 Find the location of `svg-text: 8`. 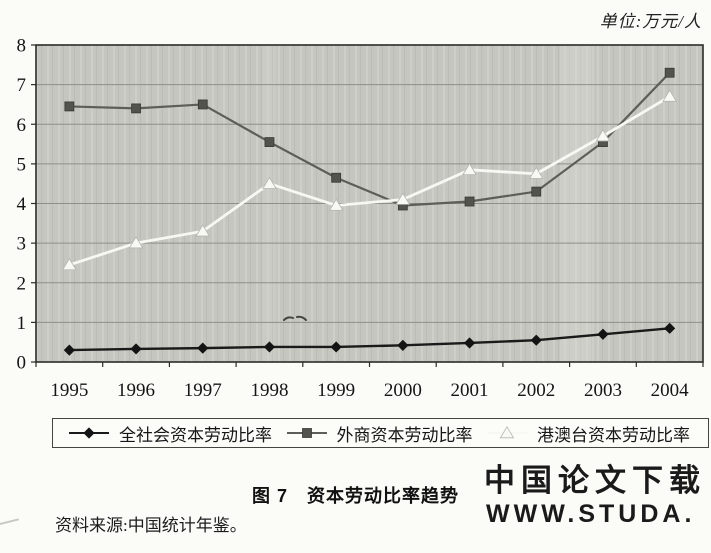

svg-text: 8 is located at coordinates (22, 46).